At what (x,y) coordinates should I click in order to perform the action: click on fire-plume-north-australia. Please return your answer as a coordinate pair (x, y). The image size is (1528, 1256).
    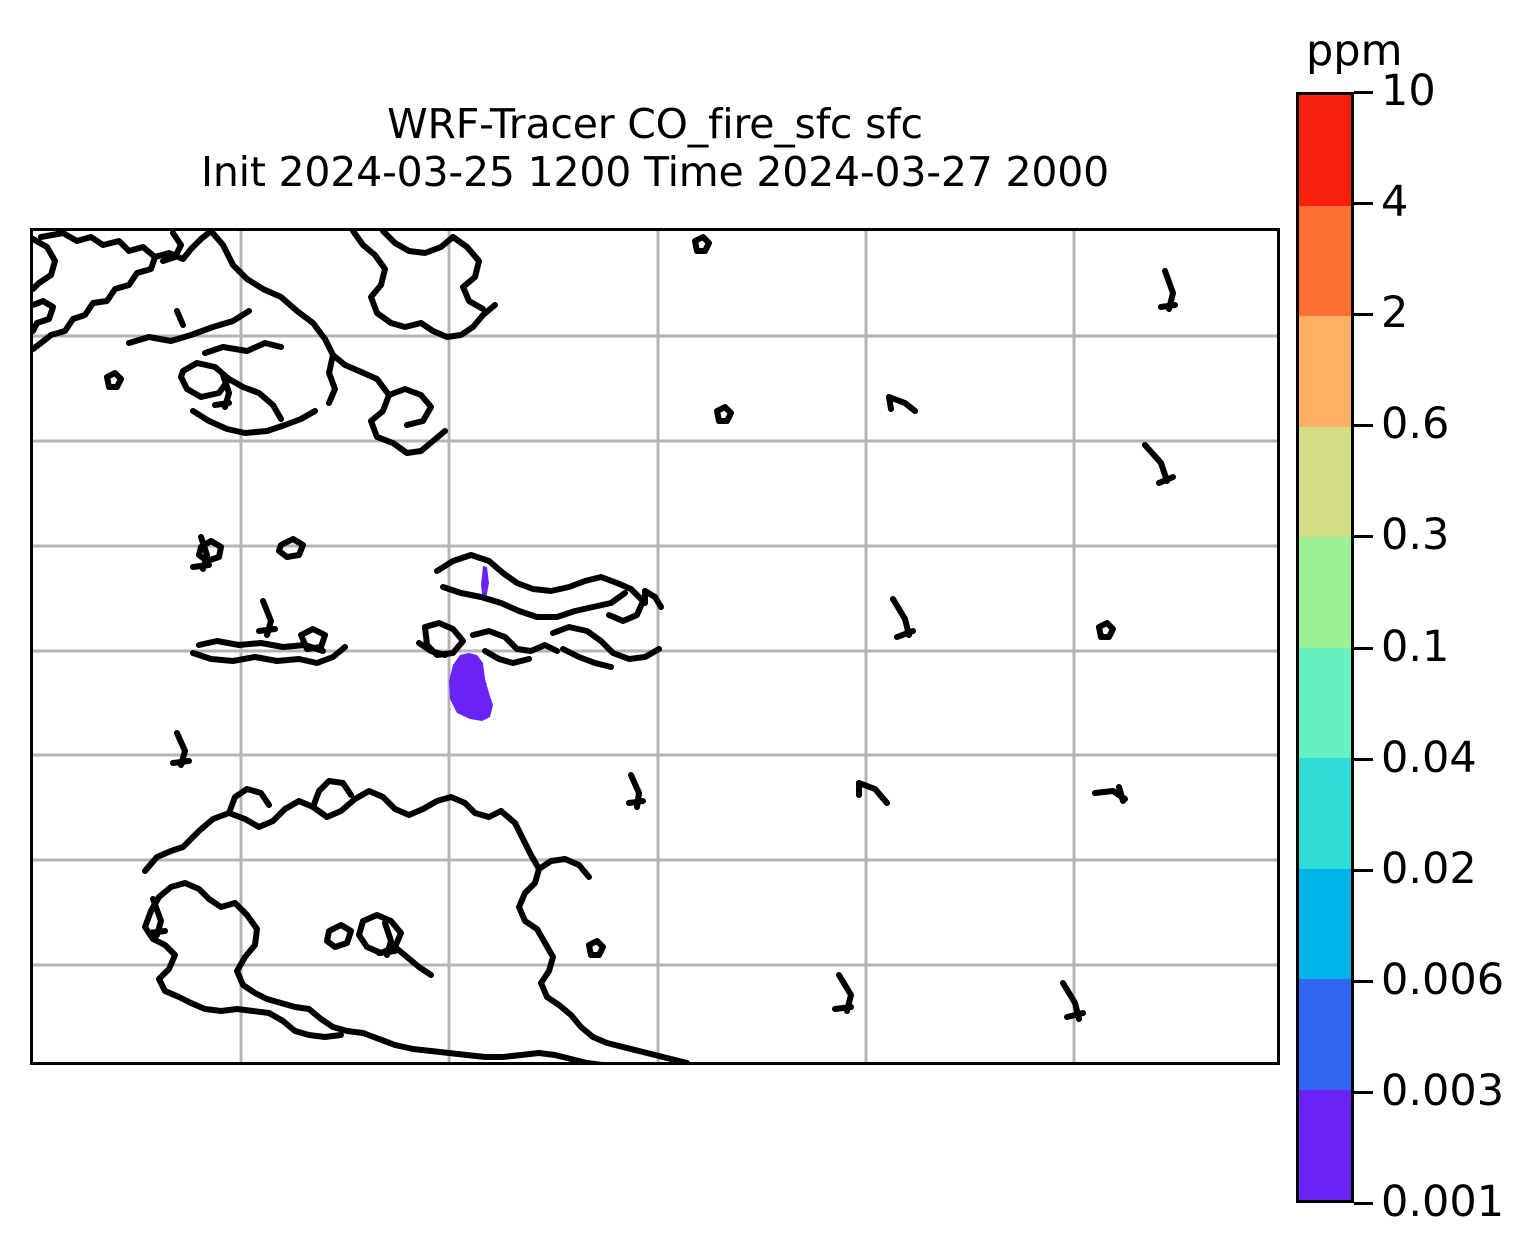
    Looking at the image, I should click on (471, 687).